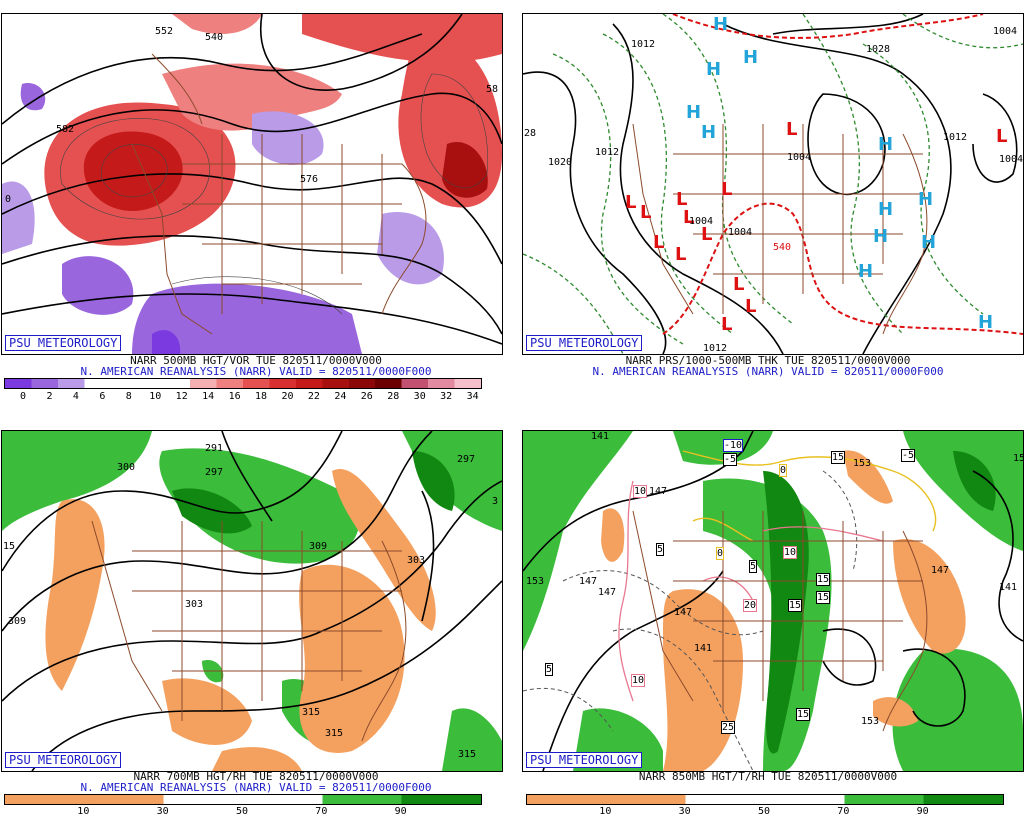 Image resolution: width=1024 pixels, height=819 pixels. I want to click on neg-vort-corner, so click(166, 342).